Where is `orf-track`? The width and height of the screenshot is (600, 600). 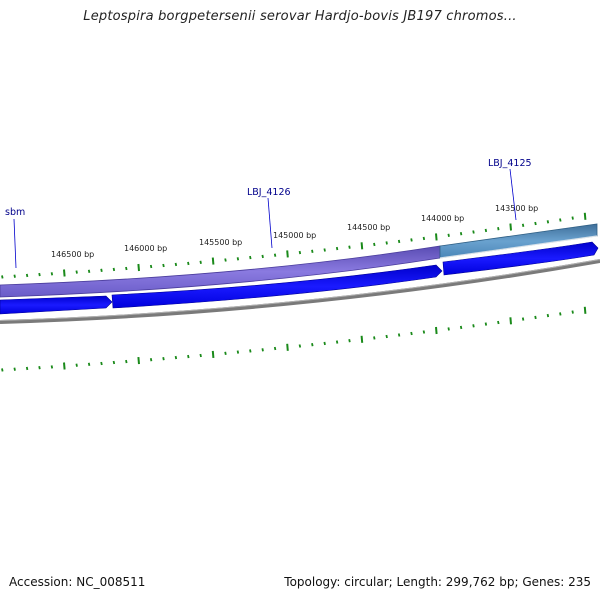
orf-track is located at coordinates (299, 278).